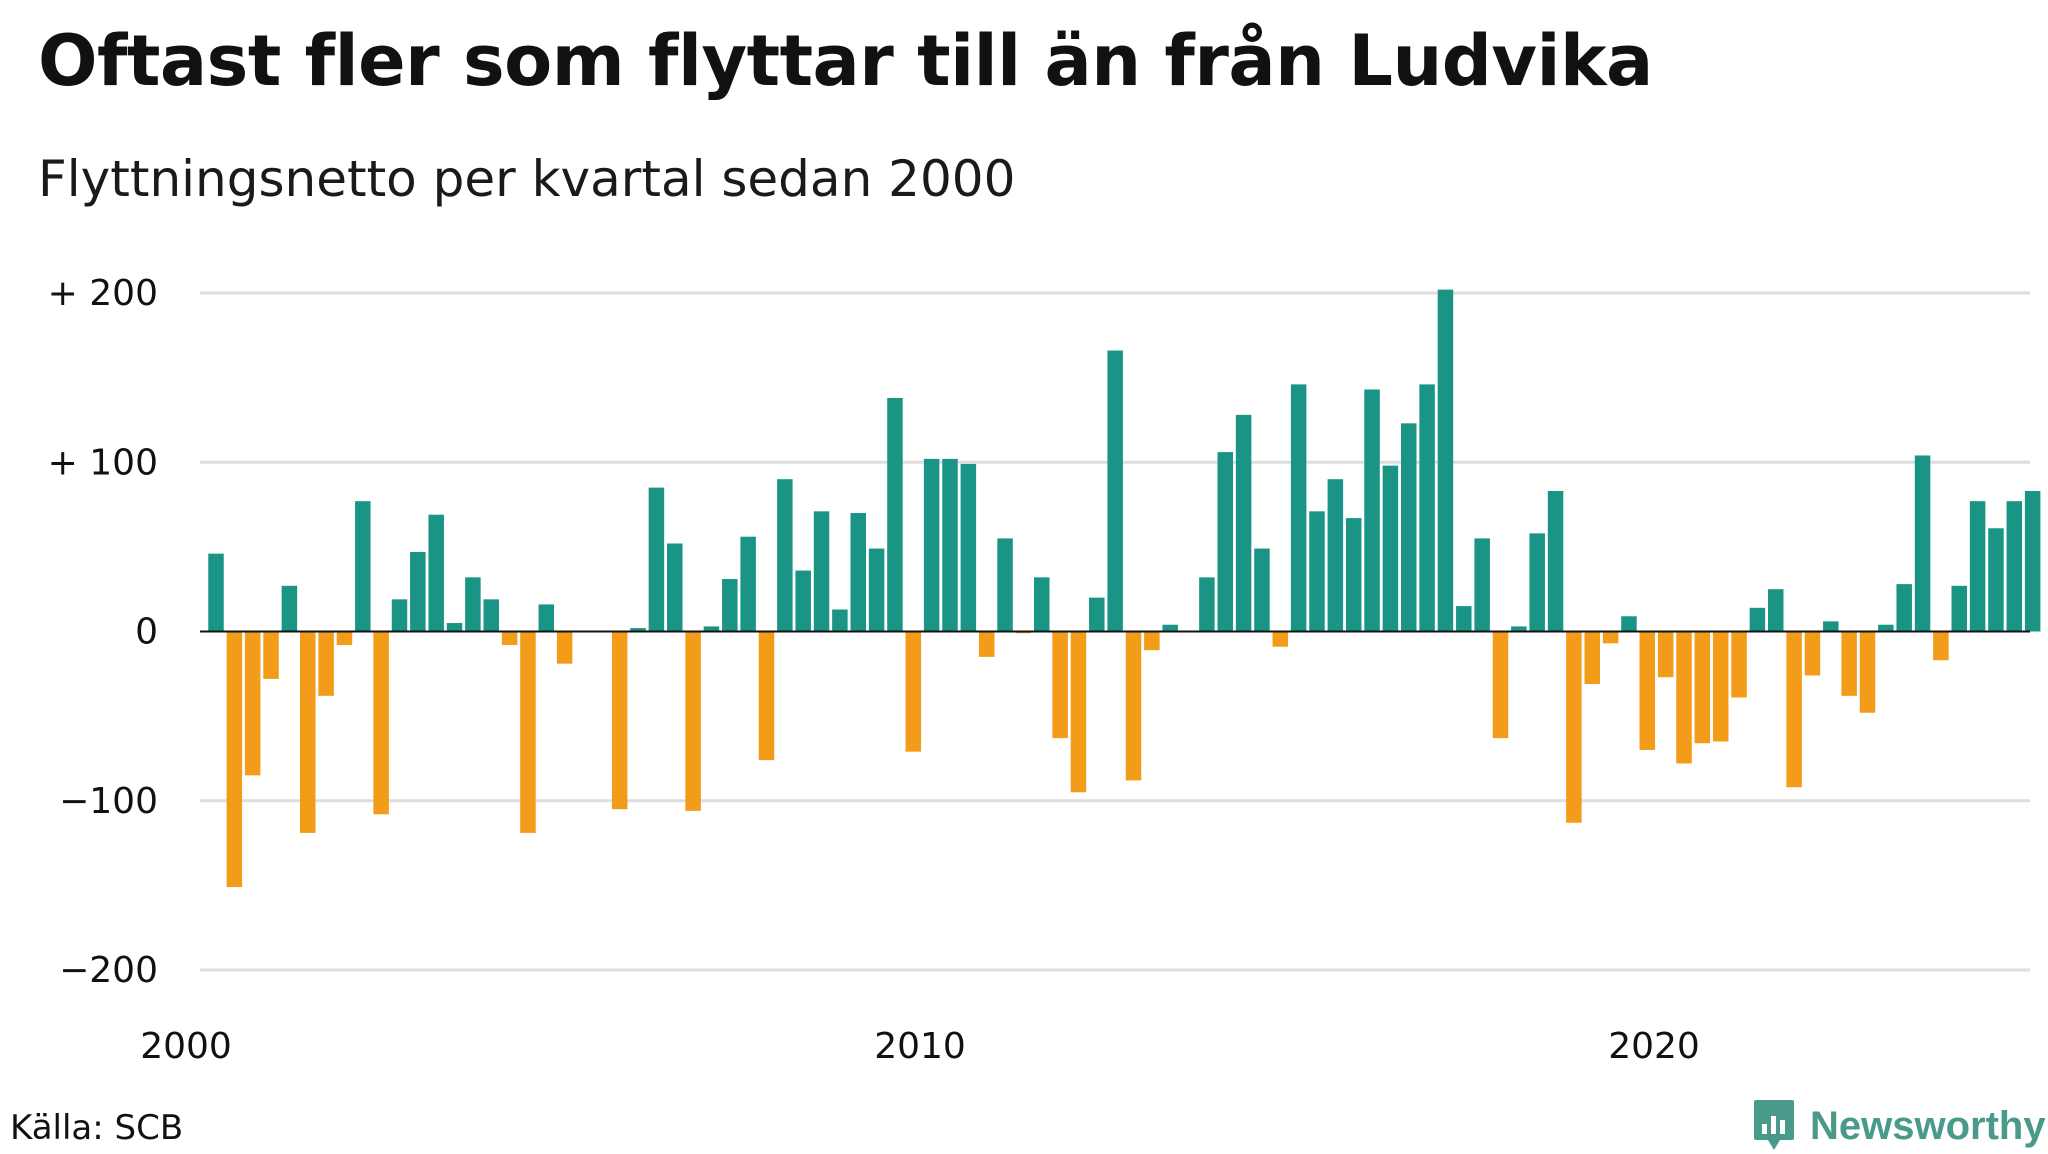 Image resolution: width=2048 pixels, height=1154 pixels. Describe the element at coordinates (146, 632) in the screenshot. I see `y-tick-label: 0` at that location.